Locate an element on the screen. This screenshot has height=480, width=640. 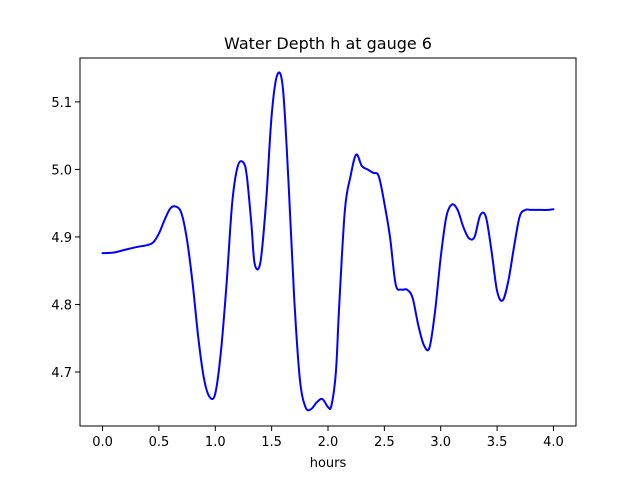
x-axis-label: hours is located at coordinates (328, 463).